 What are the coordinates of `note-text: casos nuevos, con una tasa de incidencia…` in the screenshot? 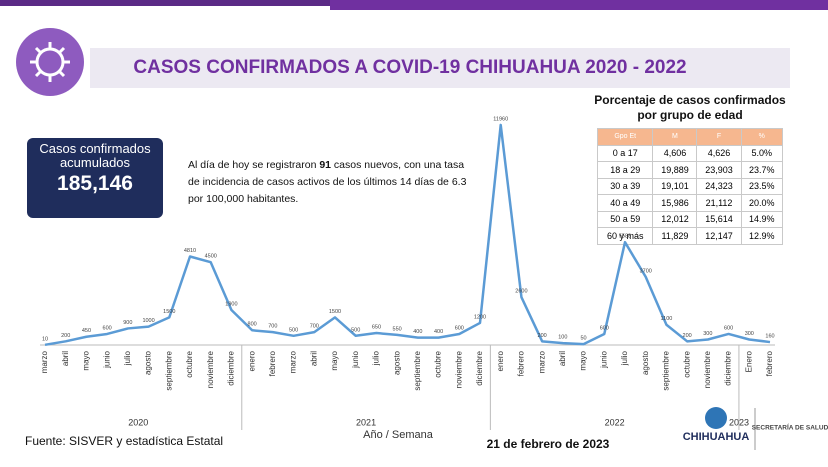 It's located at (327, 182).